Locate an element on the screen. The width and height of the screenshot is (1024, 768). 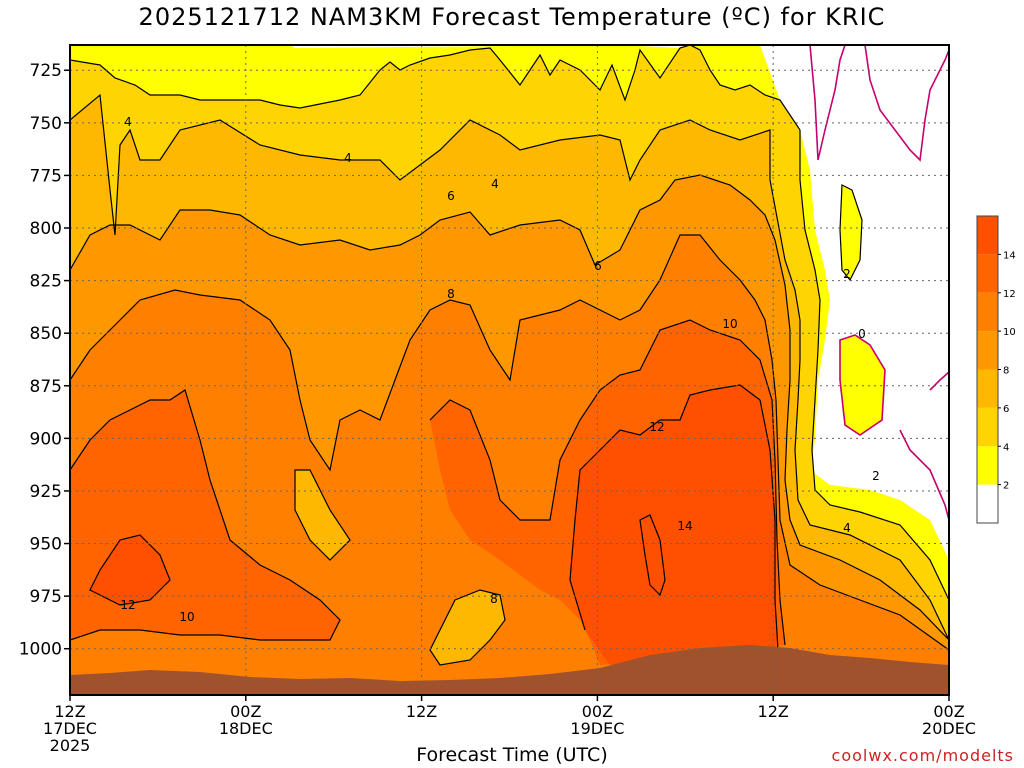
x-tick-label: 17DEC is located at coordinates (70, 728).